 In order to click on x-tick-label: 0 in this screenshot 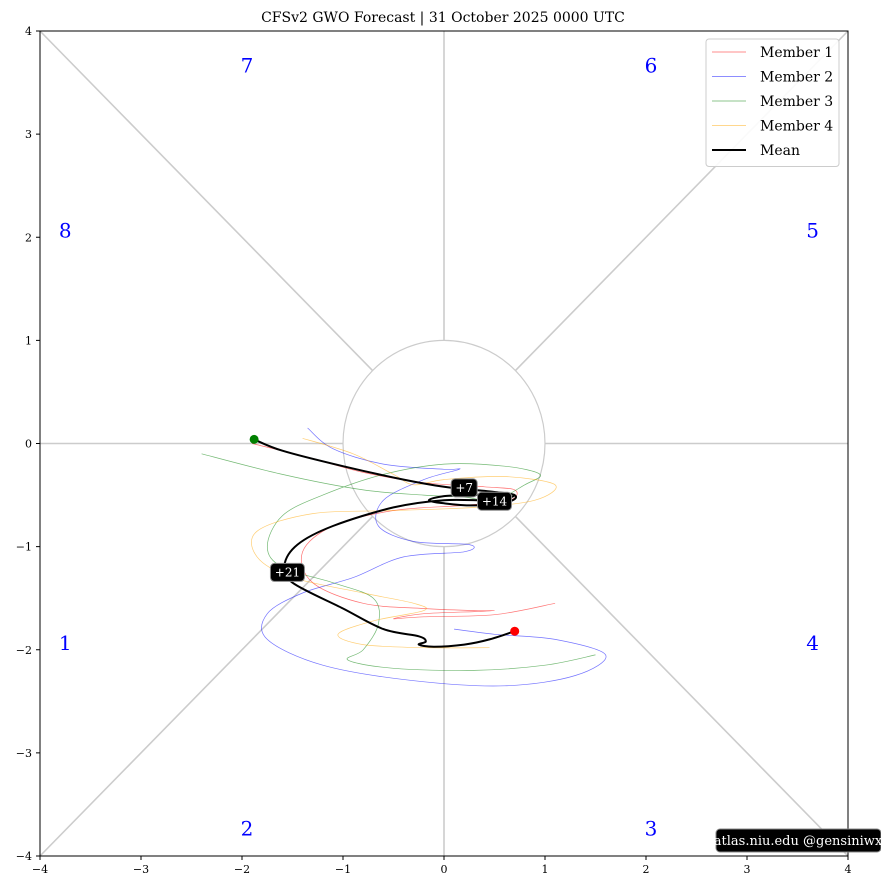, I will do `click(444, 869)`.